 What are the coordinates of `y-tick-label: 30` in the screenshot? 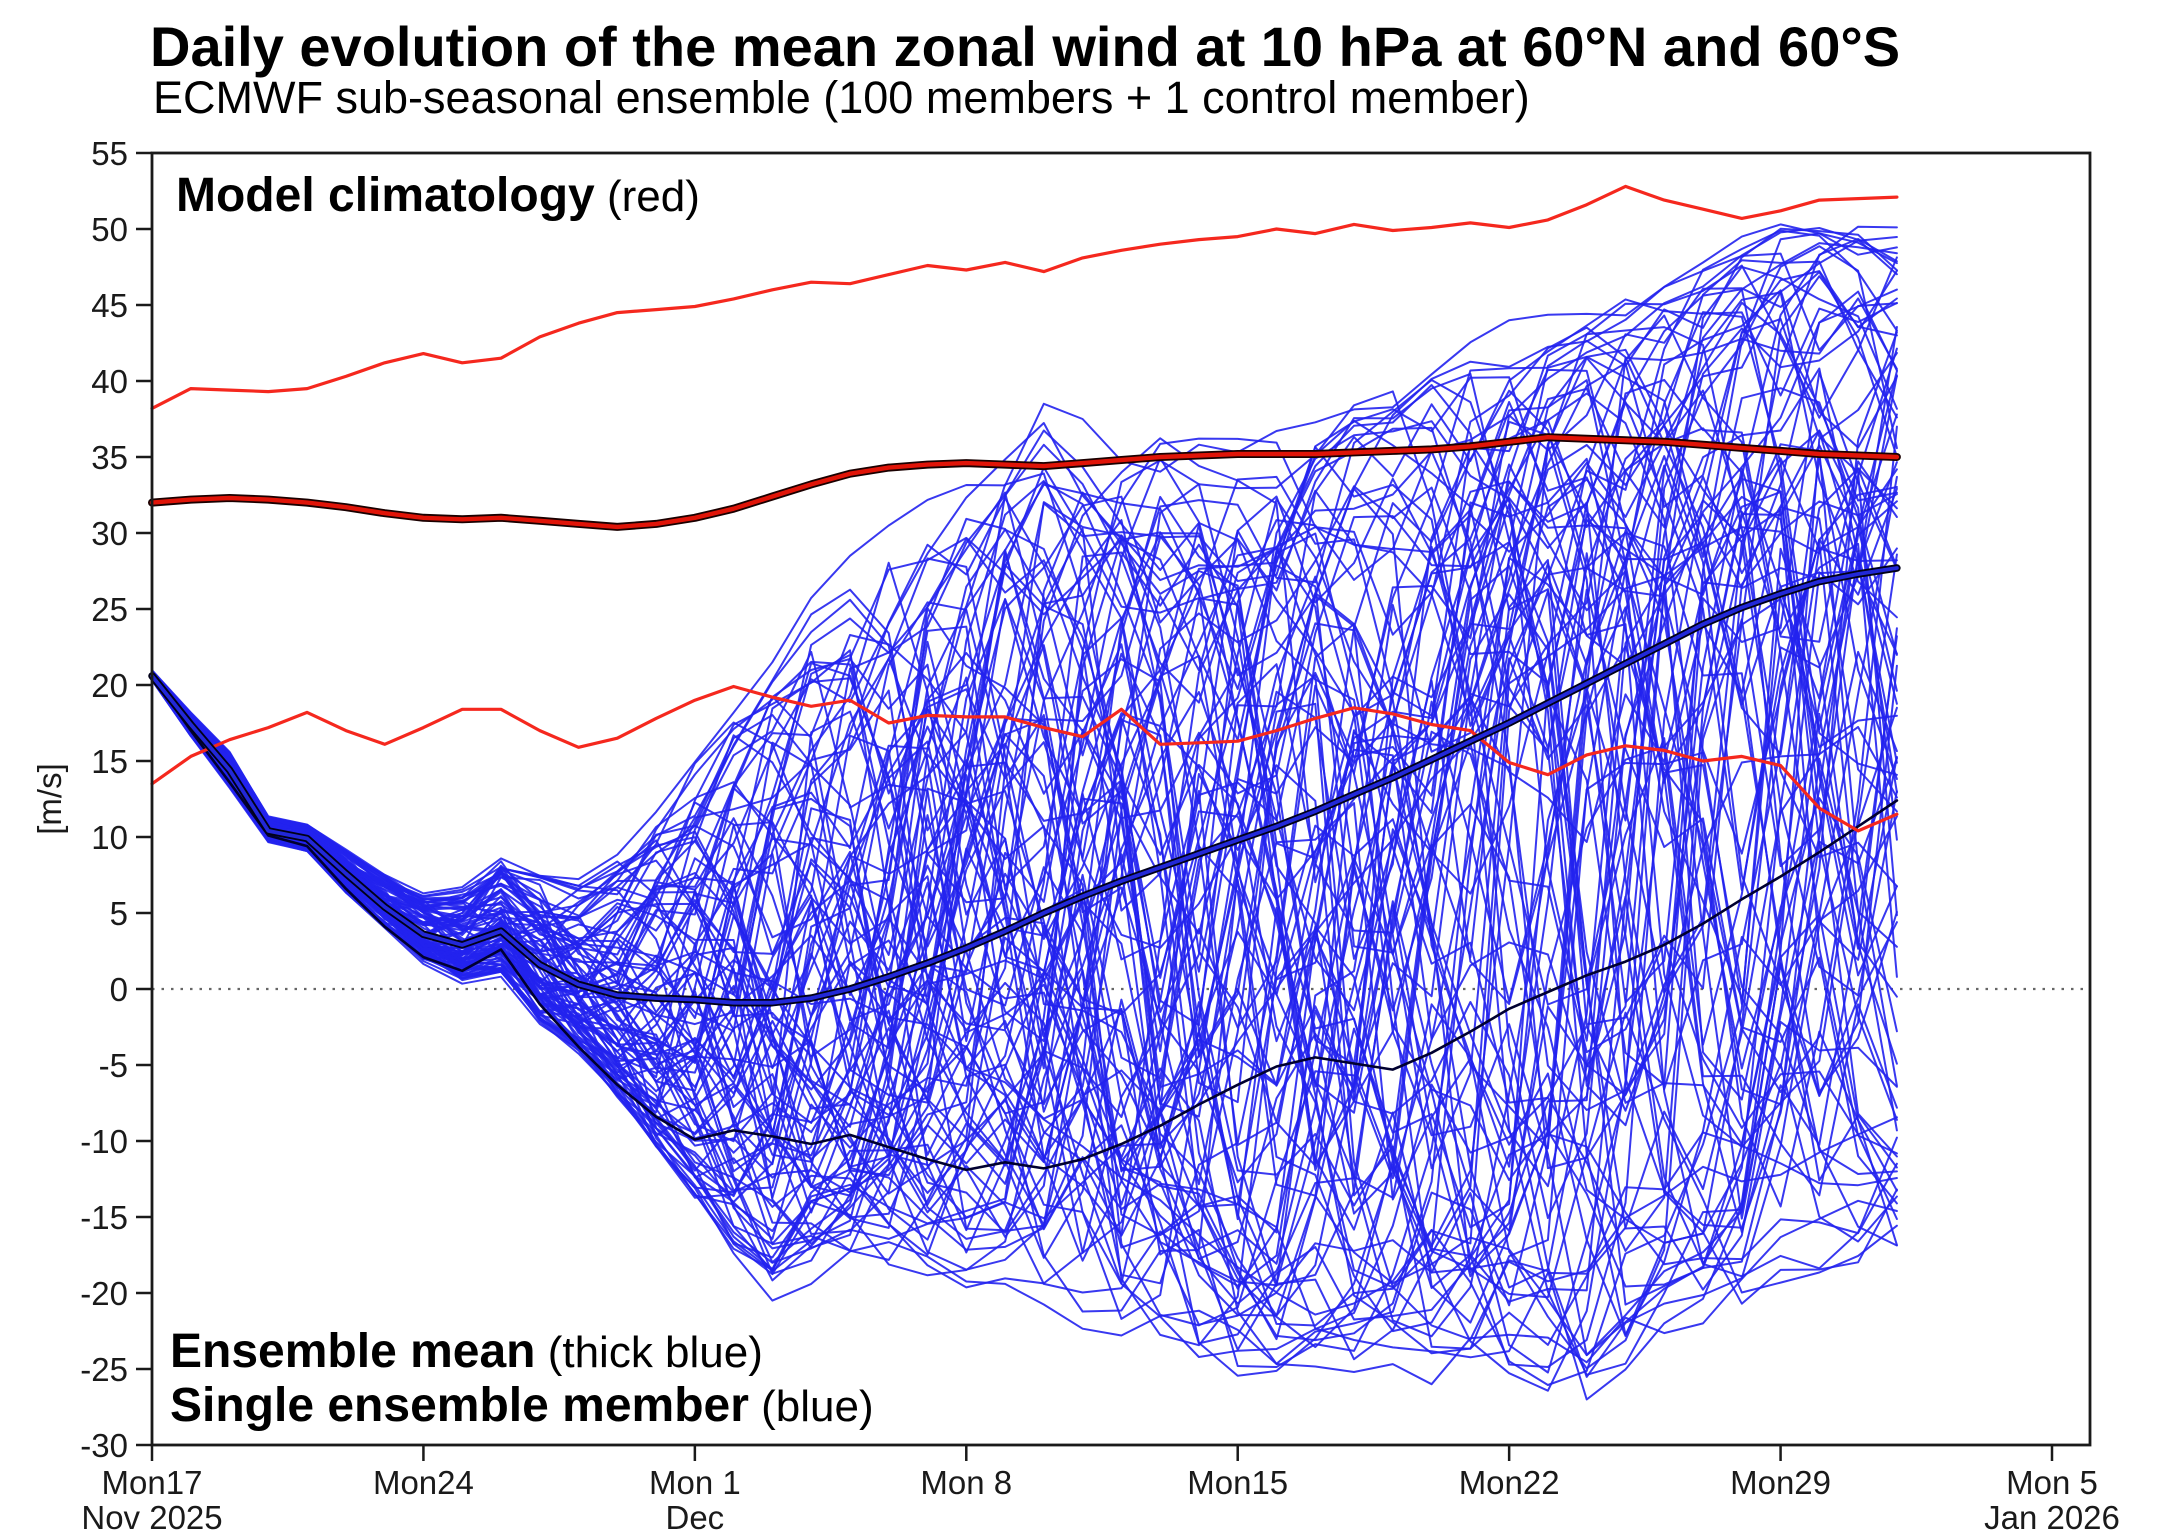 It's located at (109, 533).